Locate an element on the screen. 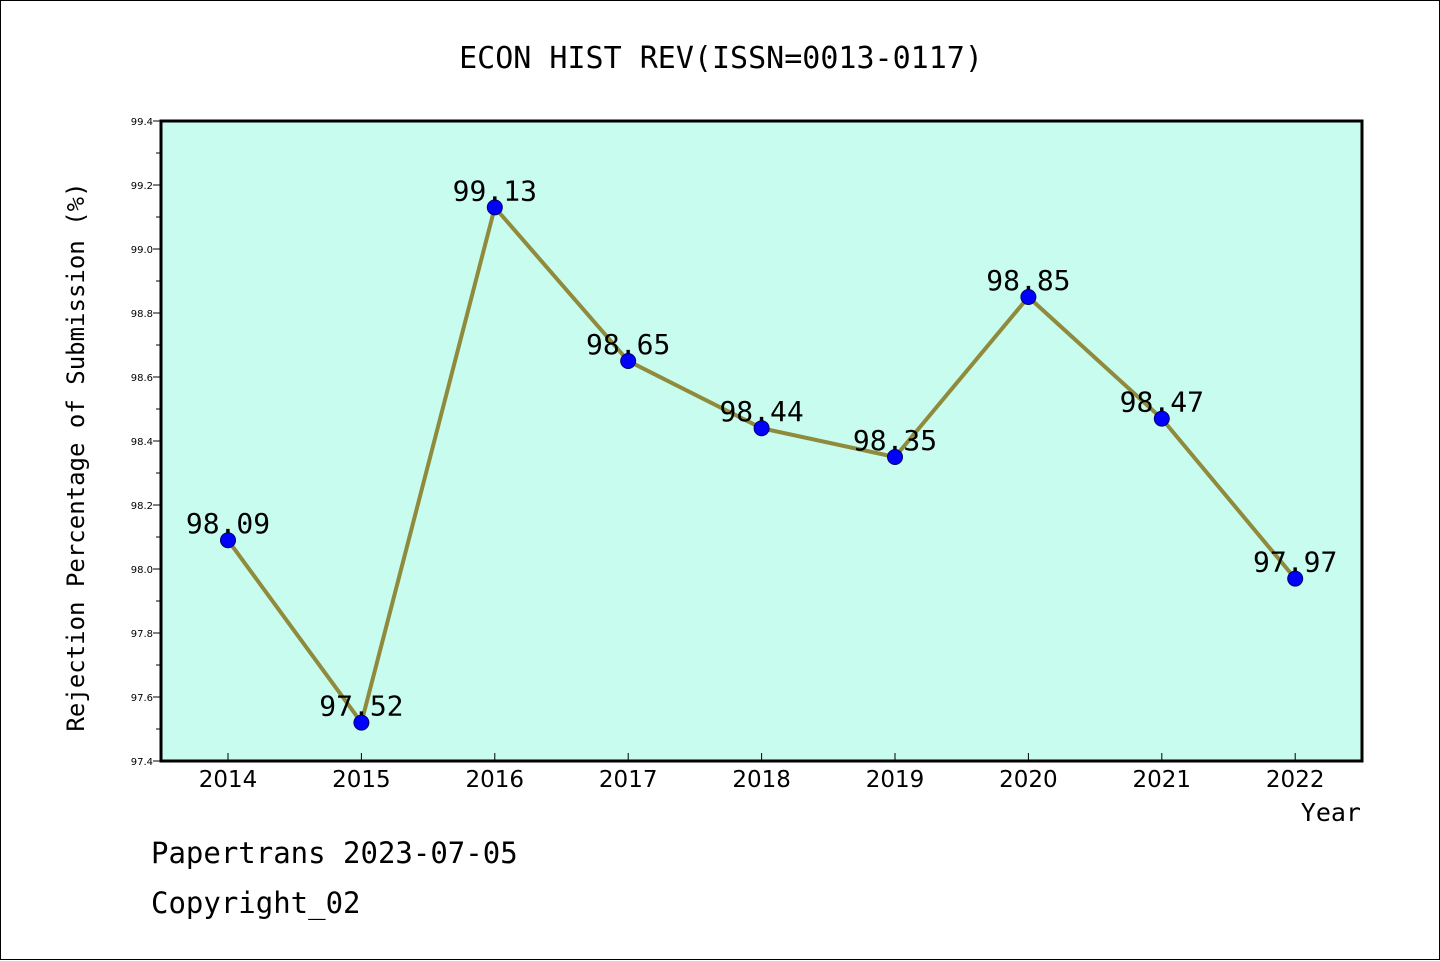 Image resolution: width=1440 pixels, height=961 pixels. x-tick-label: 2019 is located at coordinates (895, 780).